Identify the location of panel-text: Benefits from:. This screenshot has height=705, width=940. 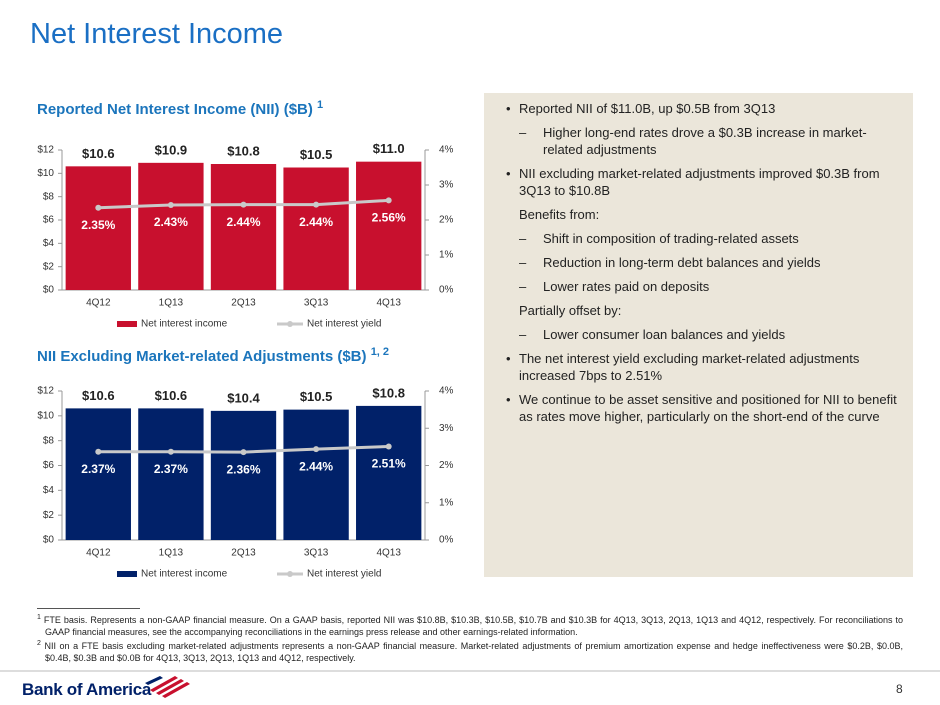
(559, 214).